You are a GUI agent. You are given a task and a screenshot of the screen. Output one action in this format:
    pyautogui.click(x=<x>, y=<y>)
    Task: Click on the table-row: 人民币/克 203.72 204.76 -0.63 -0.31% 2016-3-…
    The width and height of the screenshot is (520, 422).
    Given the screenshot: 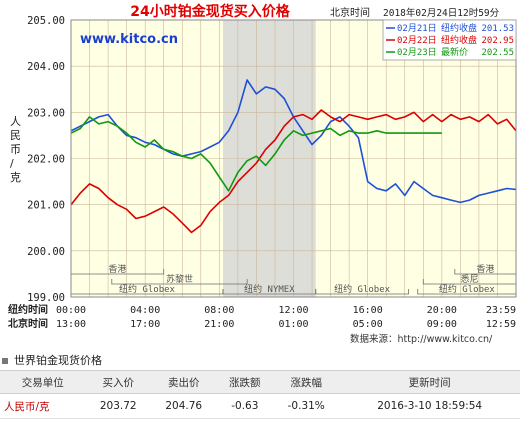 What is the action you would take?
    pyautogui.click(x=260, y=406)
    